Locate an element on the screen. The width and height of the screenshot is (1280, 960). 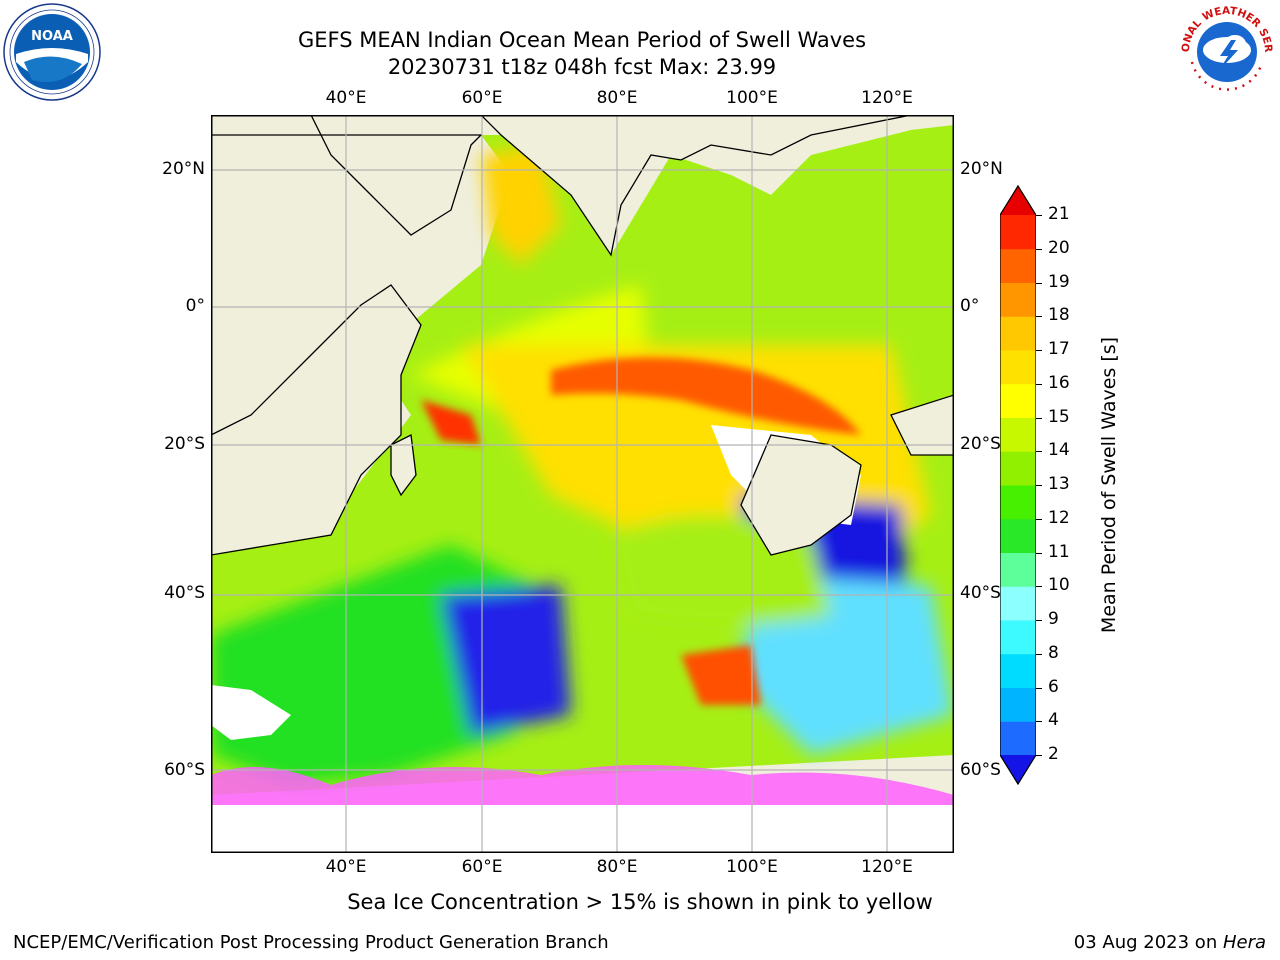
lat-tick-right: 0° is located at coordinates (970, 306).